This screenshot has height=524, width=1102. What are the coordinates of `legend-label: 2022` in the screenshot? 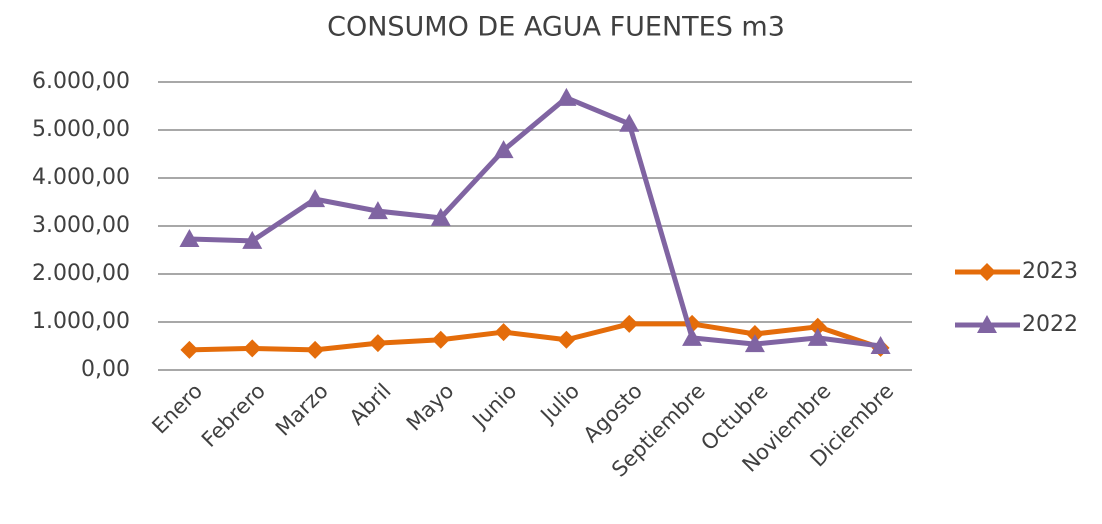 It's located at (1050, 324).